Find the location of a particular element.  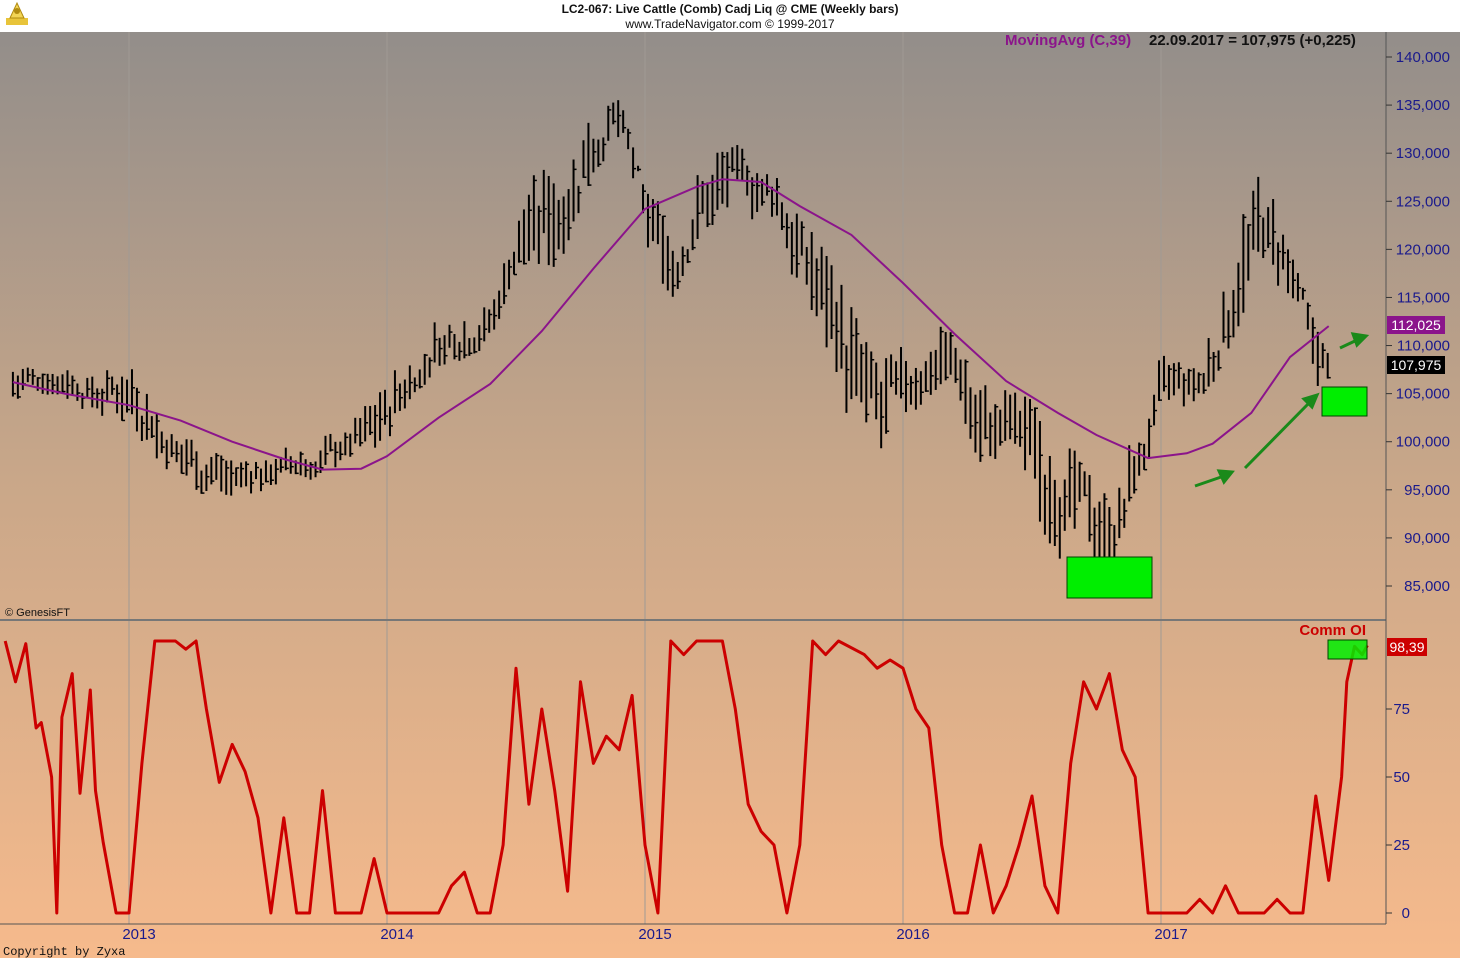

highlight-box-bottom is located at coordinates (1109, 577).